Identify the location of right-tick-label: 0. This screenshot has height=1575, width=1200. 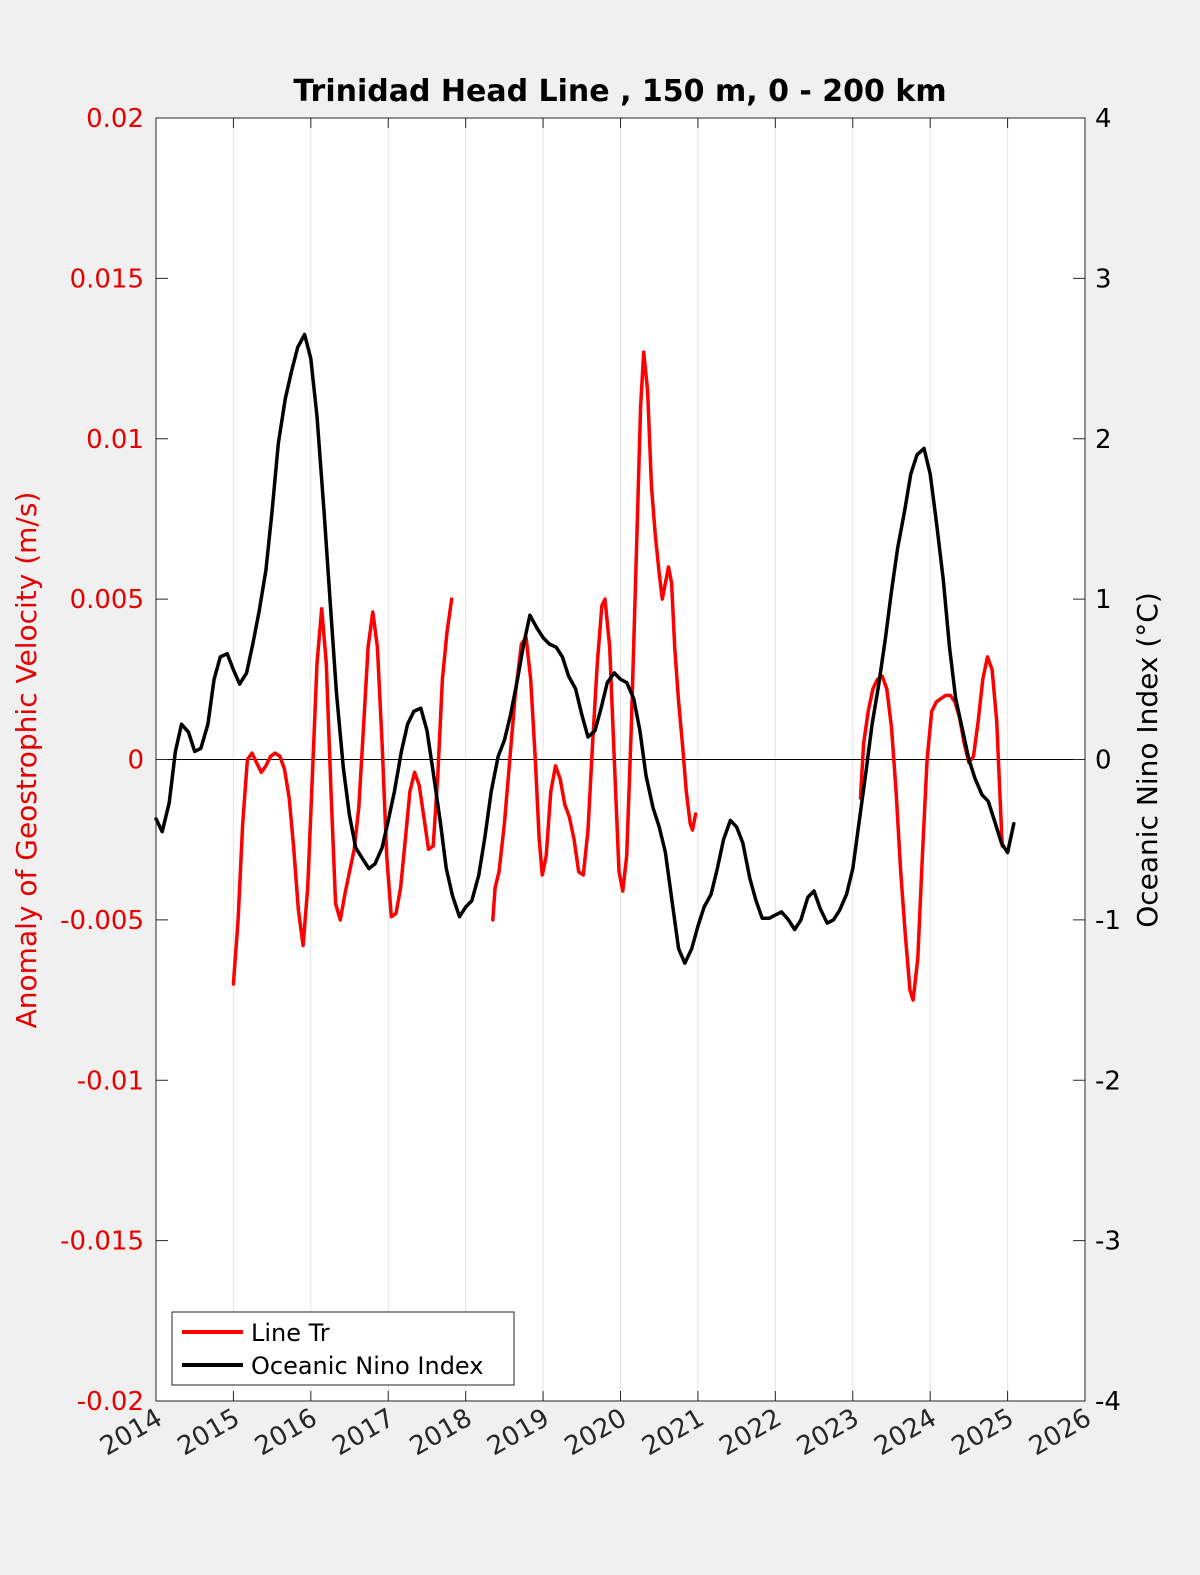
(1103, 761).